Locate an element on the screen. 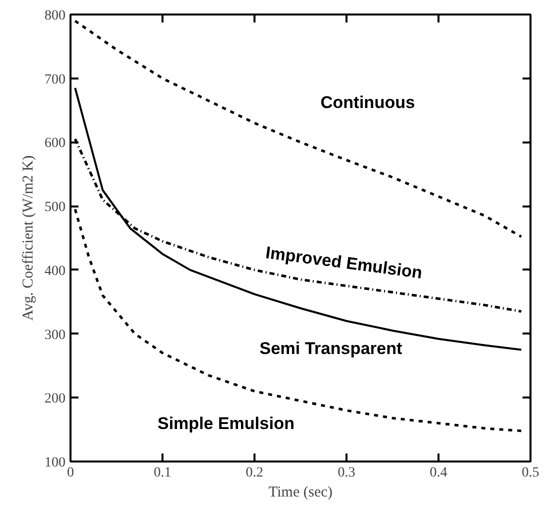  x-tick-label: 0.3 is located at coordinates (347, 473).